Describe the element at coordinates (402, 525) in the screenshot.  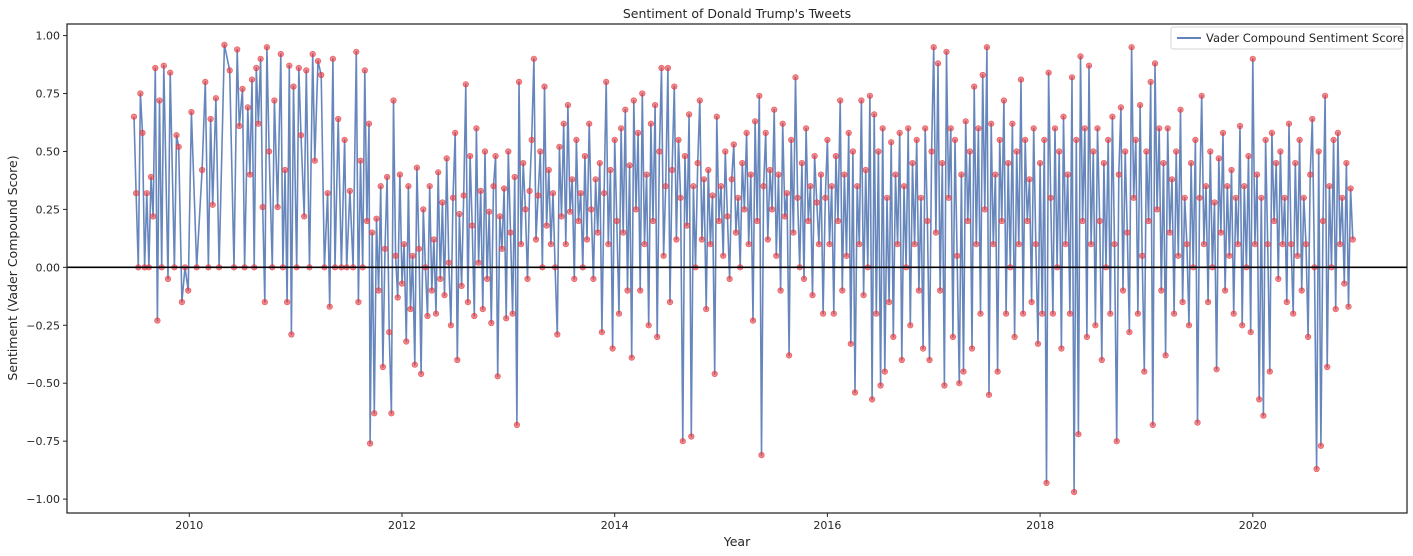
I see `x-tick-label: 2012` at that location.